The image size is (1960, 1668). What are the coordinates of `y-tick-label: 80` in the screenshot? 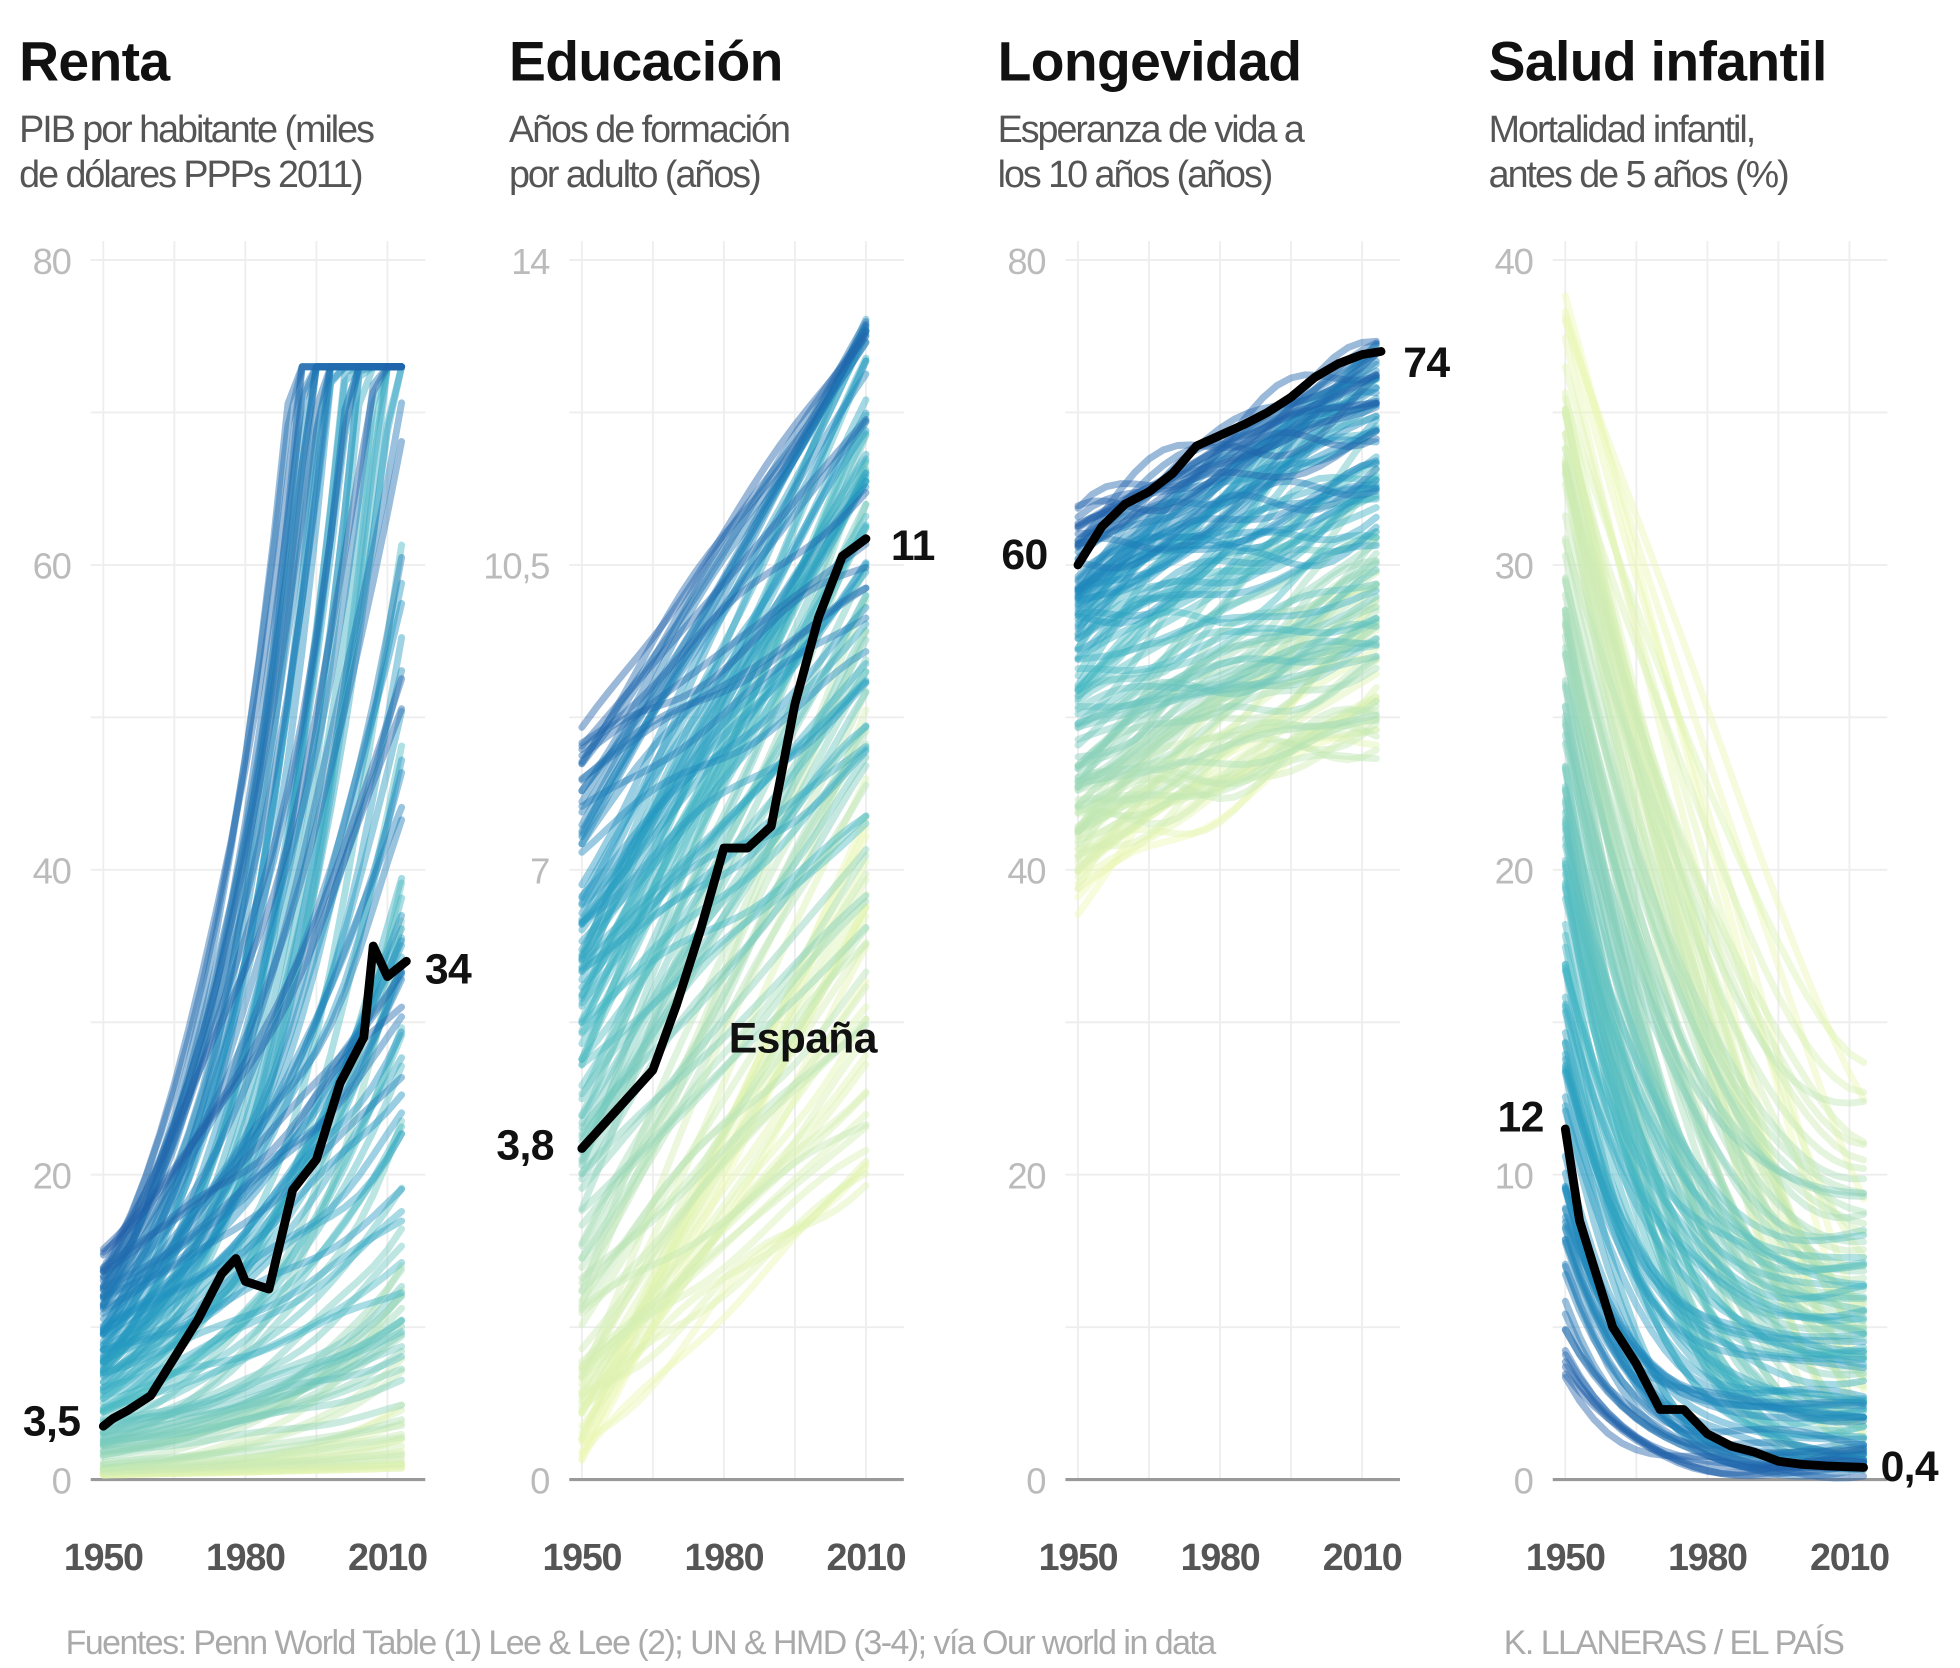 It's located at (52, 261).